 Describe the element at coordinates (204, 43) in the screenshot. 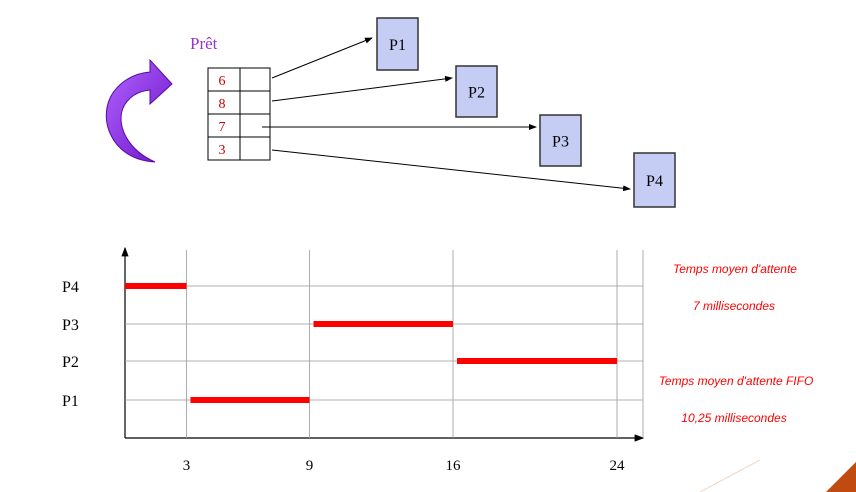

I see `queue-title: Prêt` at that location.